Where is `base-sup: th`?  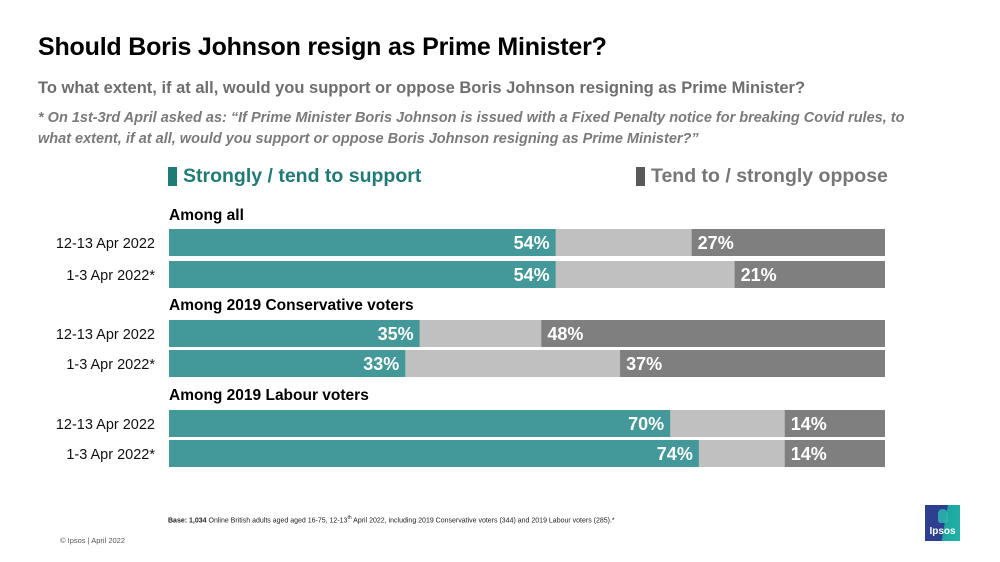 base-sup: th is located at coordinates (349, 518).